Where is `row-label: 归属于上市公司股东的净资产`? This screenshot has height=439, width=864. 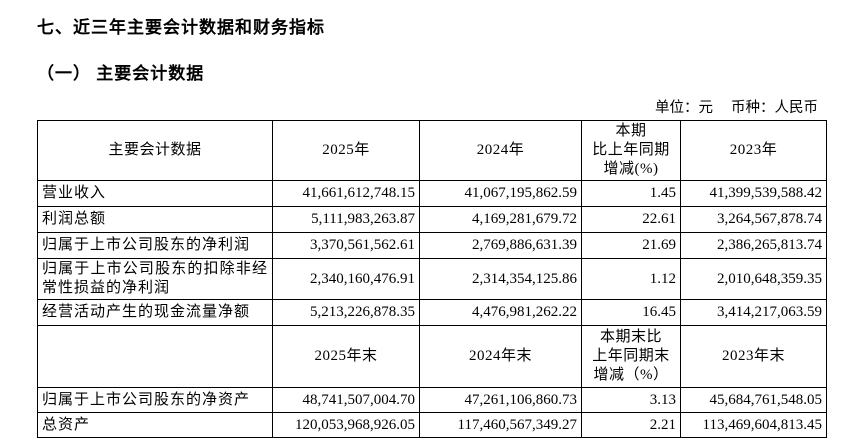 row-label: 归属于上市公司股东的净资产 is located at coordinates (155, 400).